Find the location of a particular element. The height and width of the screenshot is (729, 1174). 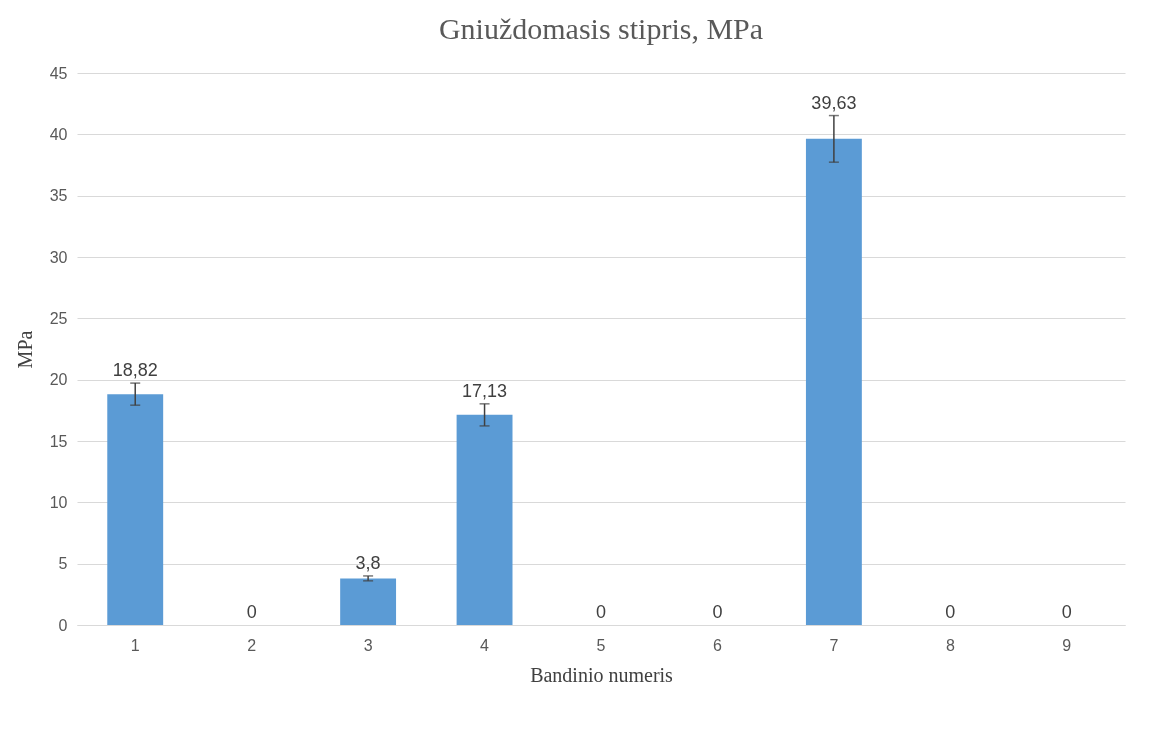

data-label: 17,13 is located at coordinates (485, 390).